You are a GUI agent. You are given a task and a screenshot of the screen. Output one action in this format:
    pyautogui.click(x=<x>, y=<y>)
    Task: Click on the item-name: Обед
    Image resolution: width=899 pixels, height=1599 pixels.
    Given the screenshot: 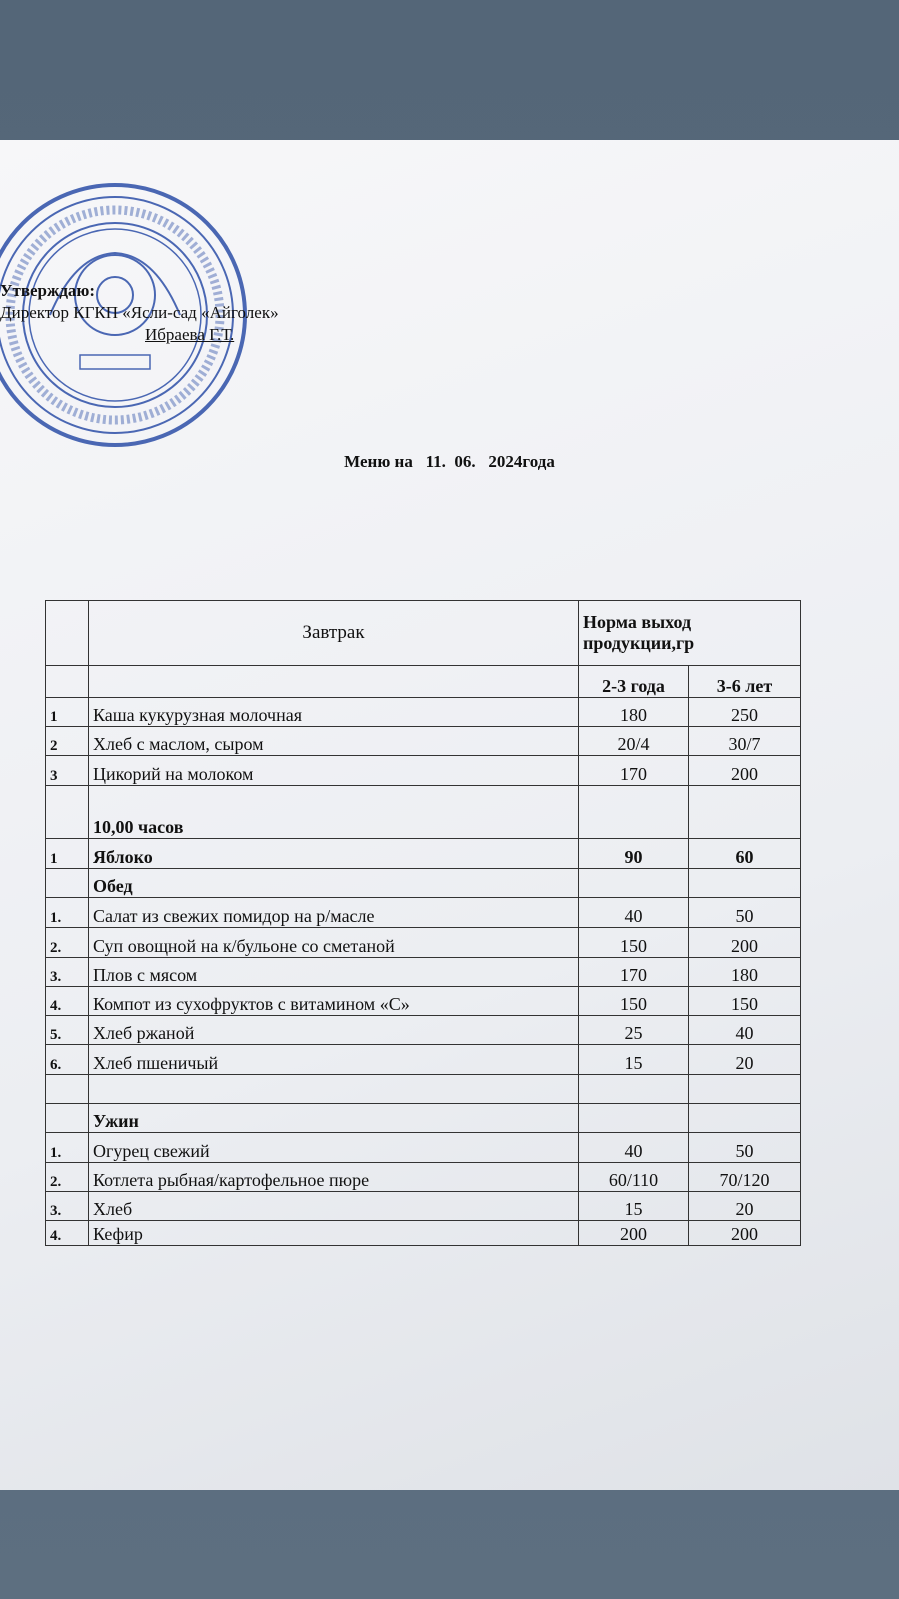 What is the action you would take?
    pyautogui.click(x=333, y=883)
    